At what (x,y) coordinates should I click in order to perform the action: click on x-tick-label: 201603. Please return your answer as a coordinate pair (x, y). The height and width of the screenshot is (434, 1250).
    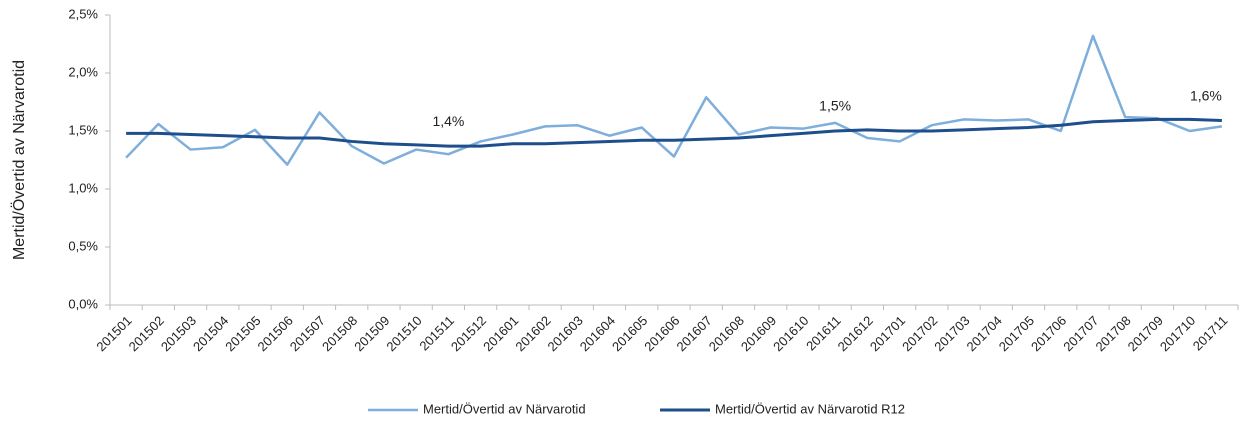
    Looking at the image, I should click on (565, 333).